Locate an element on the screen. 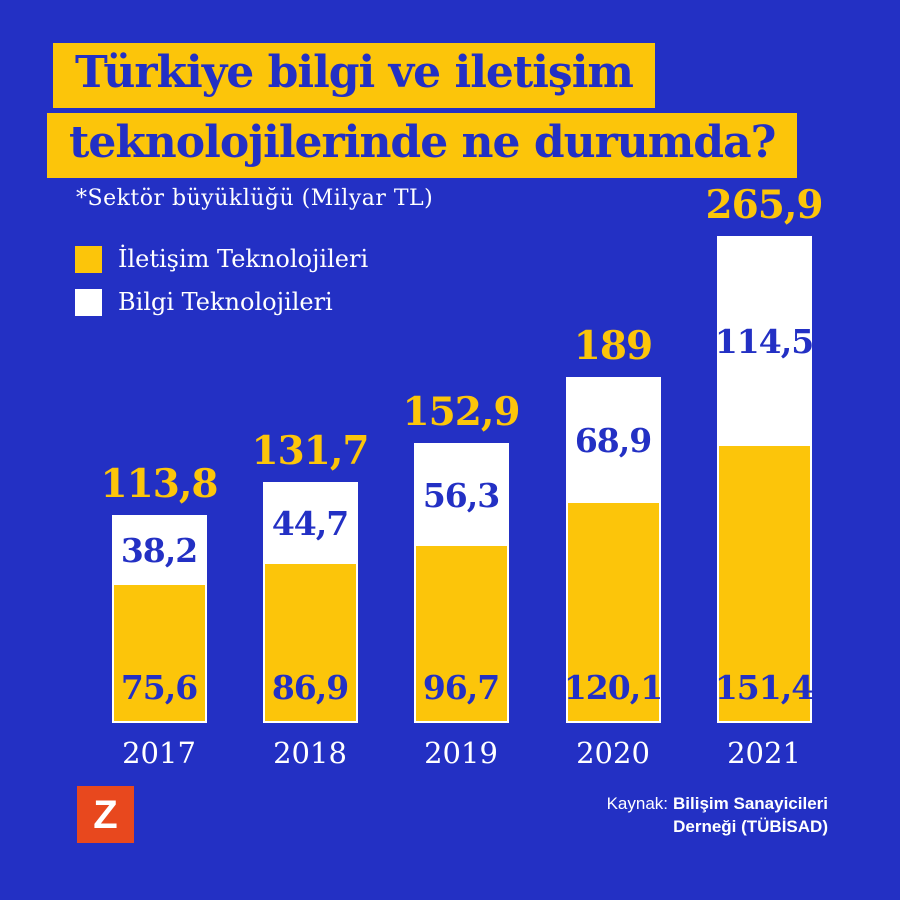  x-axis-label-2018: 2018 is located at coordinates (310, 753).